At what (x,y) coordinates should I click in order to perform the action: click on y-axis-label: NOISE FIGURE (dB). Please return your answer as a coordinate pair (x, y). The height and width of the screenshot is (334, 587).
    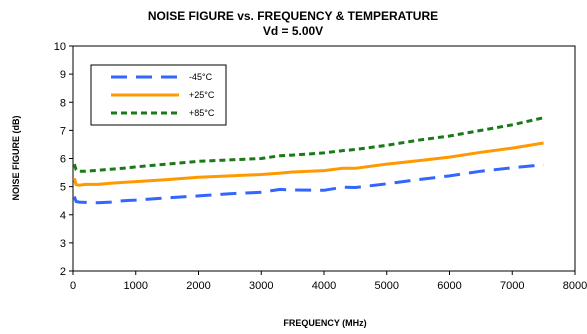
    Looking at the image, I should click on (16, 157).